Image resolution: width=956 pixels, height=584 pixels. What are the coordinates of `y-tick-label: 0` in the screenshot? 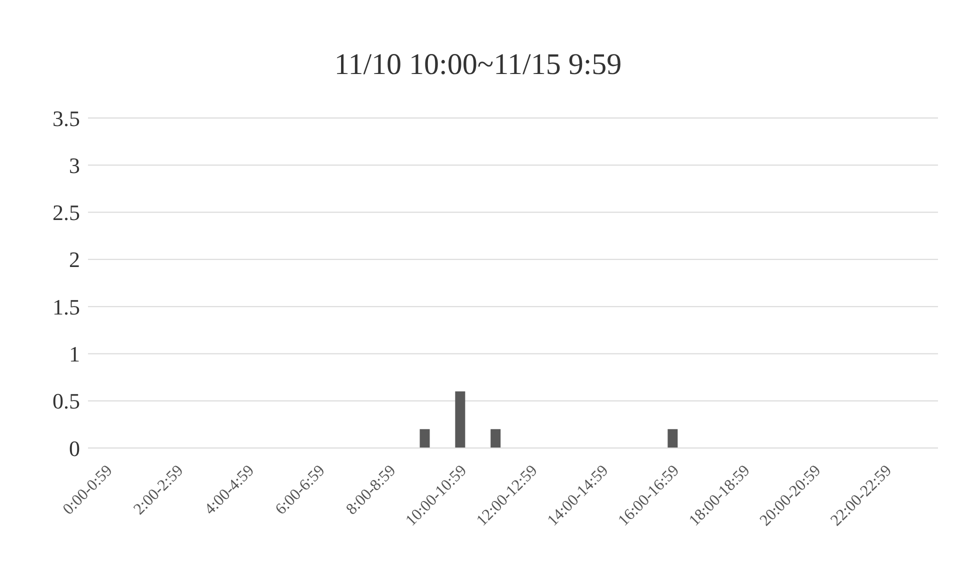 It's located at (74, 448).